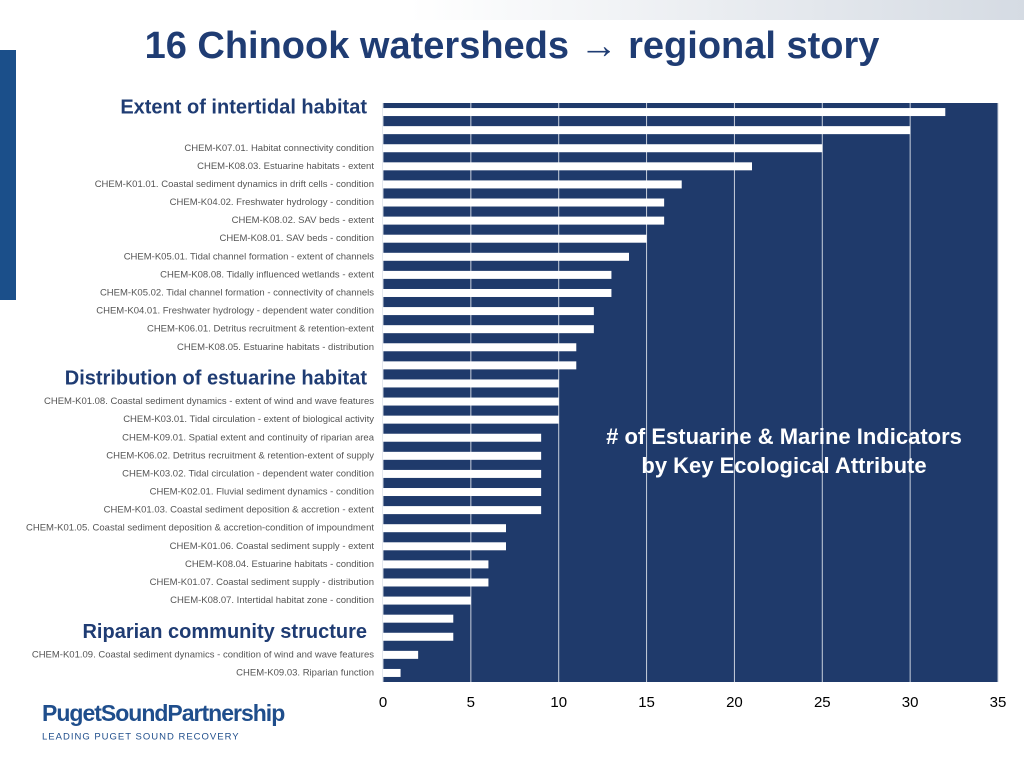 This screenshot has width=1024, height=773. I want to click on x-tick-label: 20, so click(734, 702).